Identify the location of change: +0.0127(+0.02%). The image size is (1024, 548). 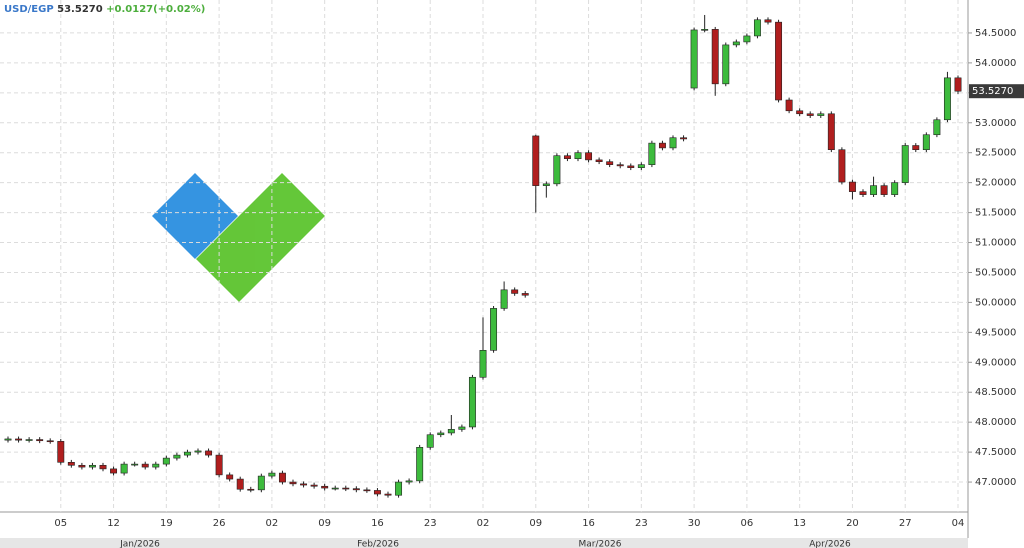
(155, 9).